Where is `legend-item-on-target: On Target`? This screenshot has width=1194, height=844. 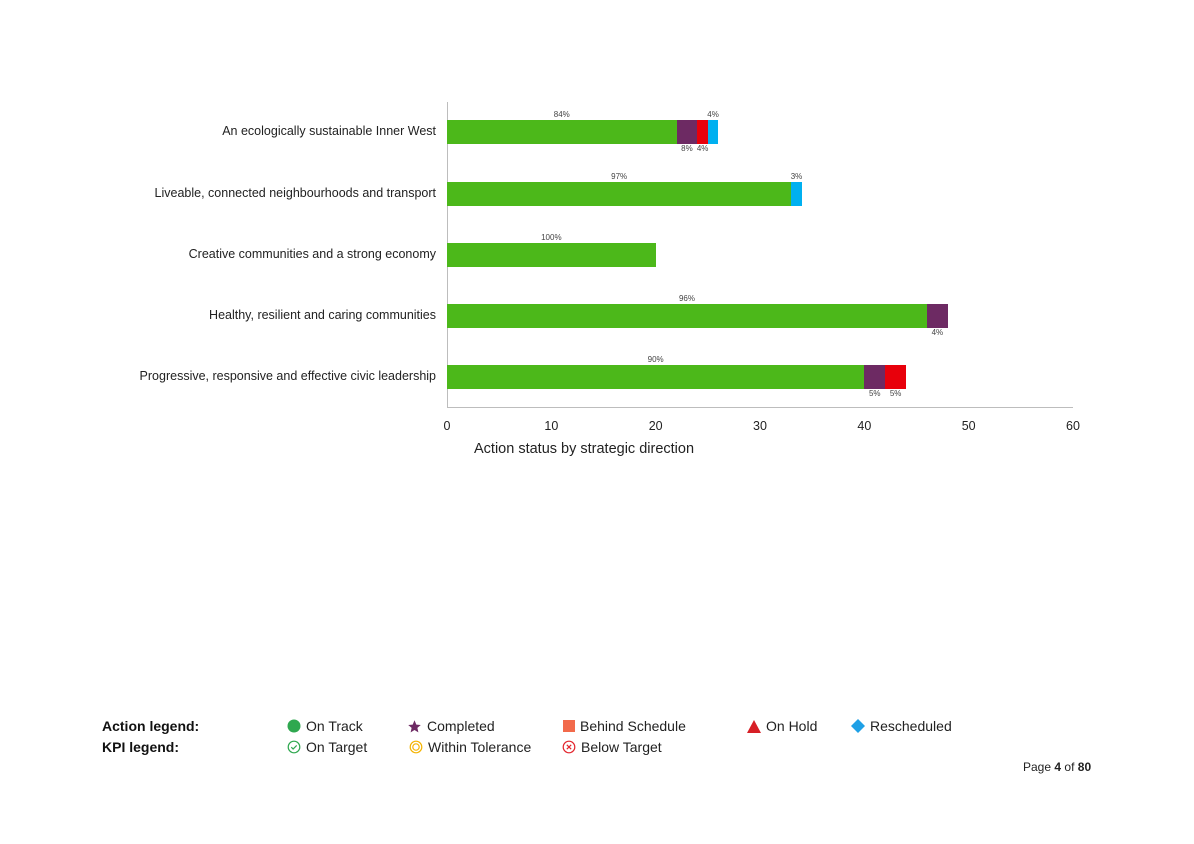
legend-item-on-target: On Target is located at coordinates (327, 747).